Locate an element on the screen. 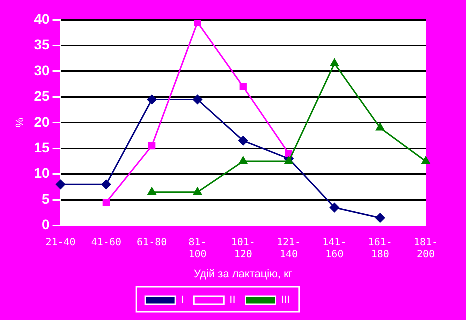 This screenshot has width=466, height=320. x-tick-label: 181-200 is located at coordinates (426, 248).